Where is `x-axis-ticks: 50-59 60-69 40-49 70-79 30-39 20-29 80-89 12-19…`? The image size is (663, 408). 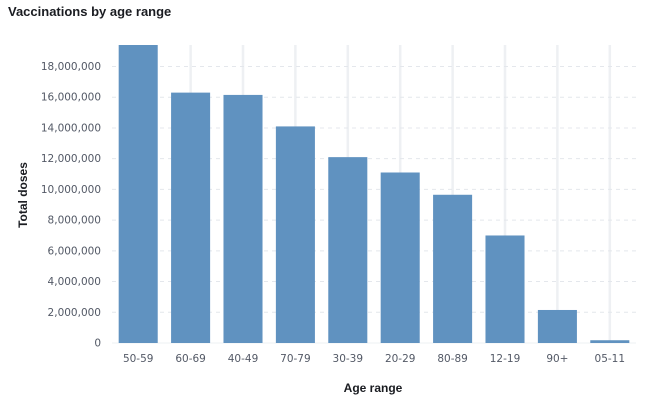 x-axis-ticks: 50-59 60-69 40-49 70-79 30-39 20-29 80-89 12-19… is located at coordinates (374, 359).